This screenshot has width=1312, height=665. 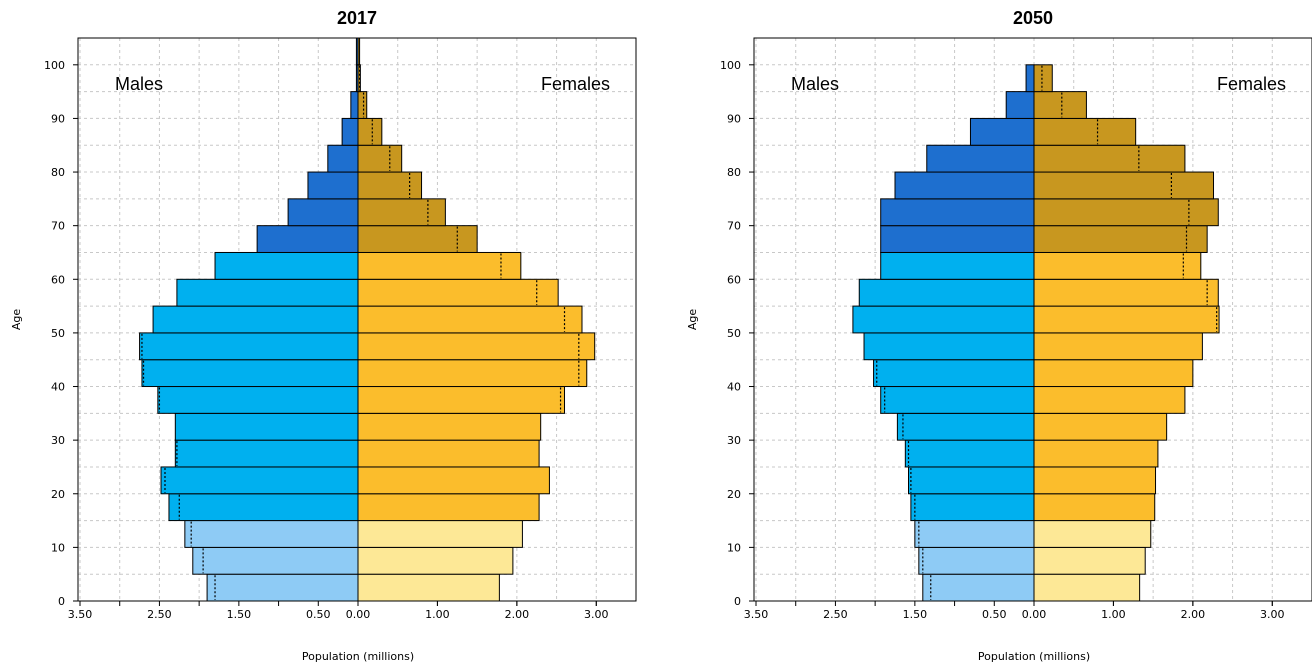 I want to click on x-tick-label: 0.50, so click(x=994, y=614).